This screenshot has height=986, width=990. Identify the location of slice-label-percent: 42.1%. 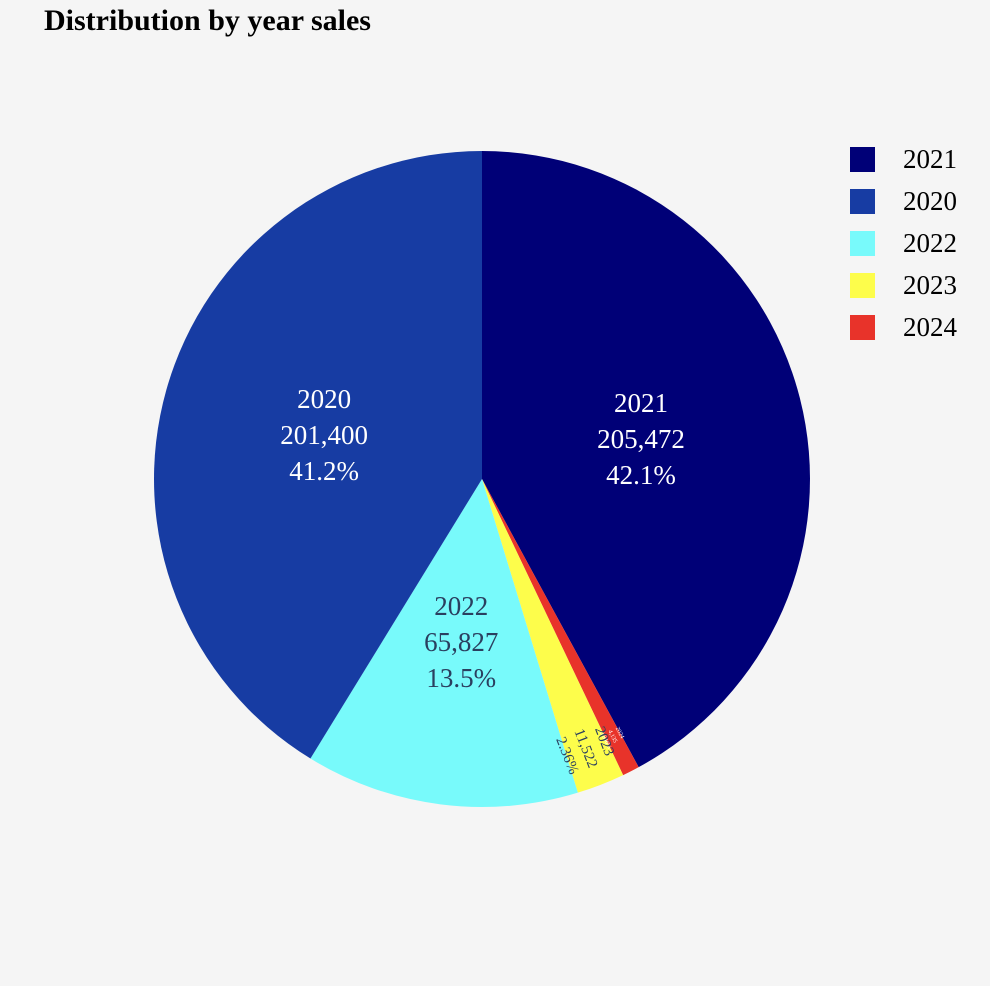
(641, 475).